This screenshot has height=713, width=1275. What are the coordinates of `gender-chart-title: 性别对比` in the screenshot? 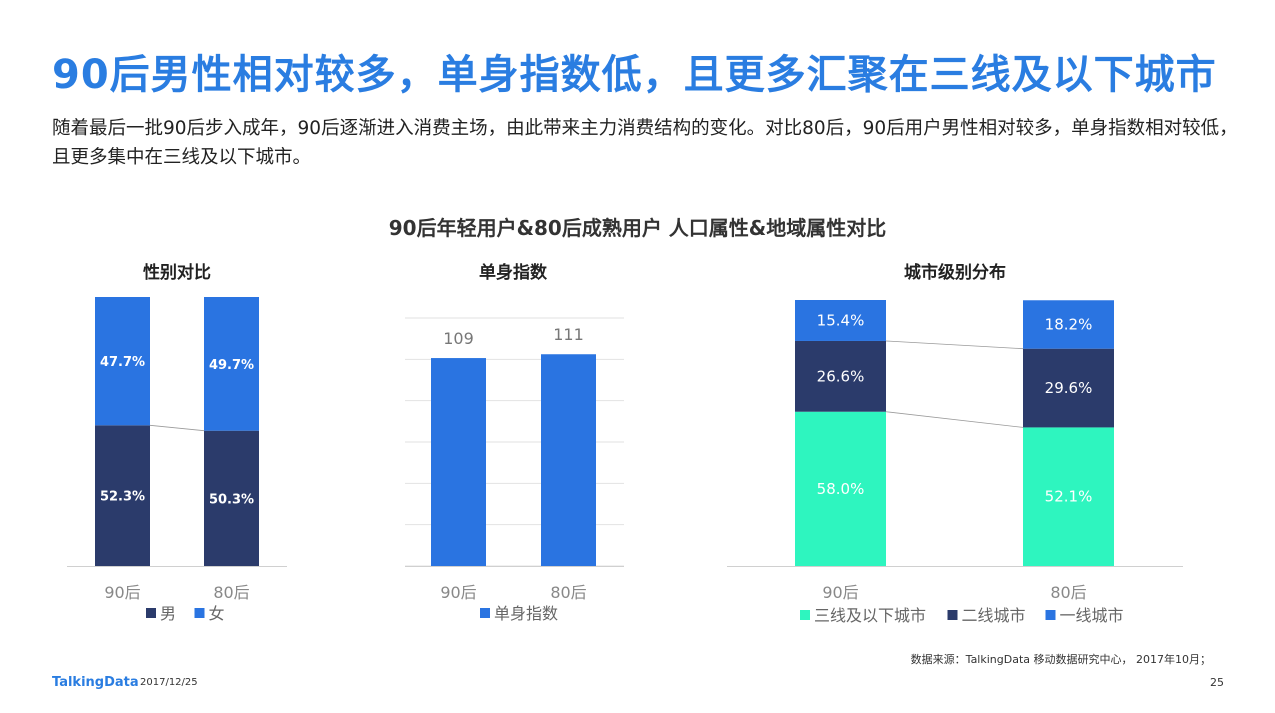 It's located at (177, 273).